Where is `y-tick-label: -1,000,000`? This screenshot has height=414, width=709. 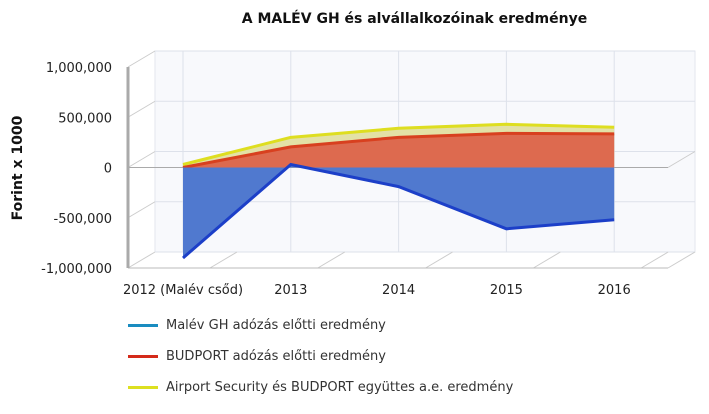 y-tick-label: -1,000,000 is located at coordinates (76, 269).